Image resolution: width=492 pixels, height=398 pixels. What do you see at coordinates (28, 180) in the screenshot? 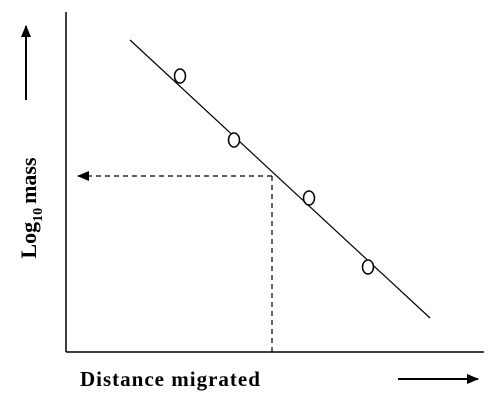
I see `y-label-rest: mass` at bounding box center [28, 180].